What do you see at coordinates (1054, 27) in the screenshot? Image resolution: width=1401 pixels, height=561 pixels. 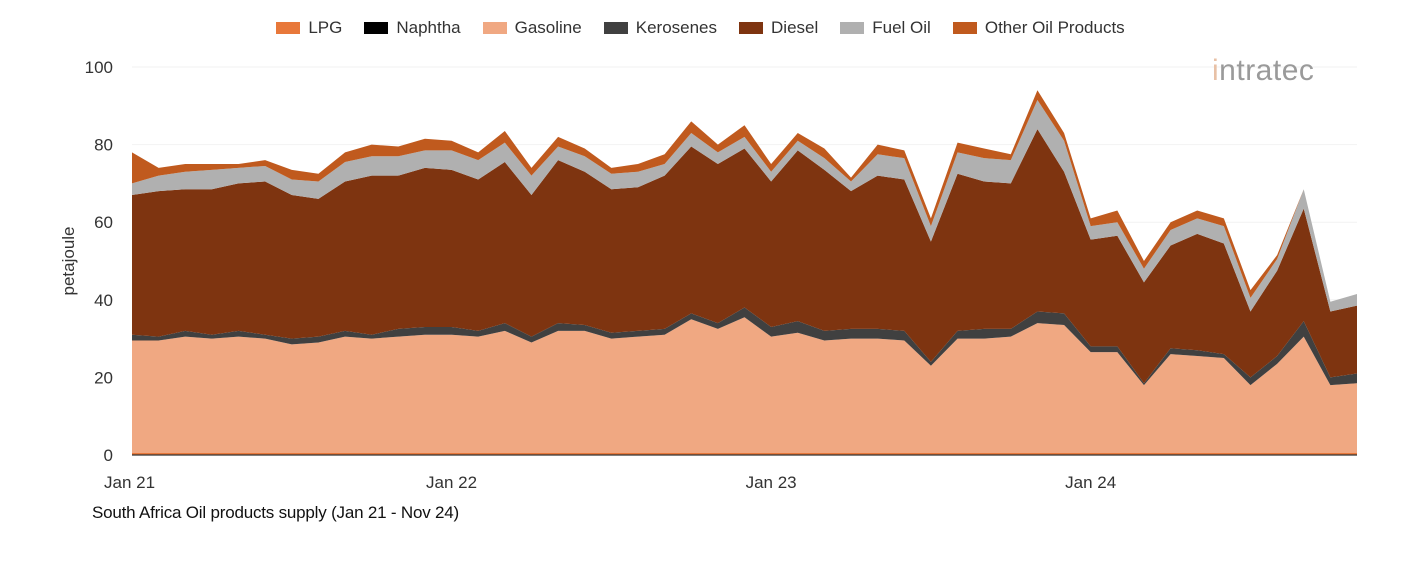 I see `legend-label: Other Oil Products` at bounding box center [1054, 27].